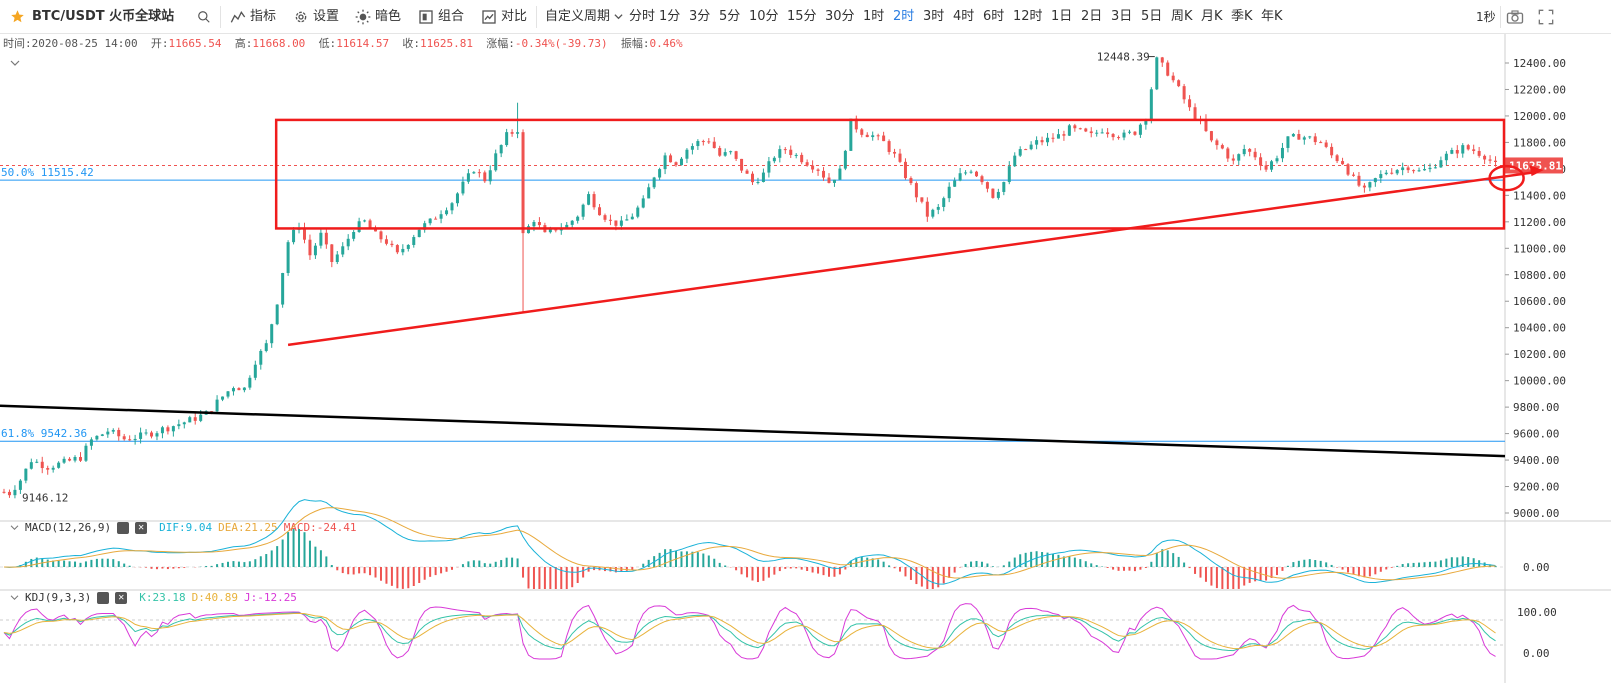 The height and width of the screenshot is (683, 1611). I want to click on kdj-d-line, so click(749, 631).